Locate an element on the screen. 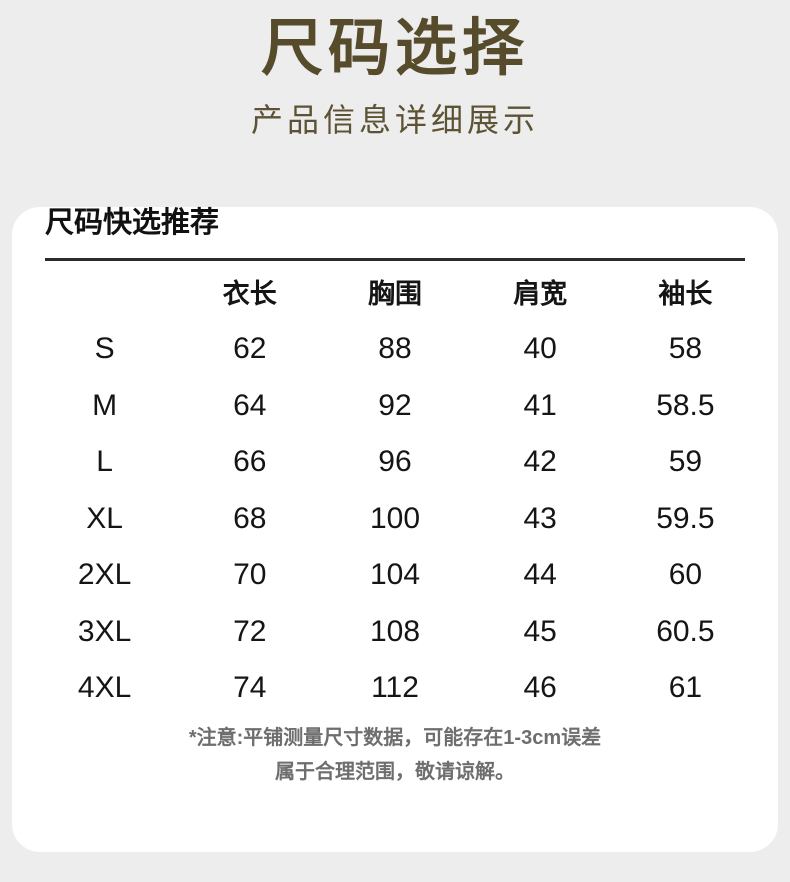  value-cell: 41 is located at coordinates (540, 405).